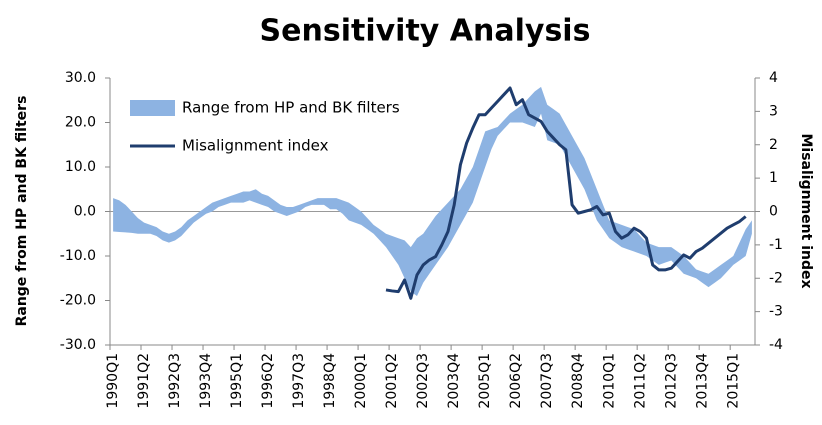  I want to click on legend-label: Range from HP and BK filters, so click(291, 108).